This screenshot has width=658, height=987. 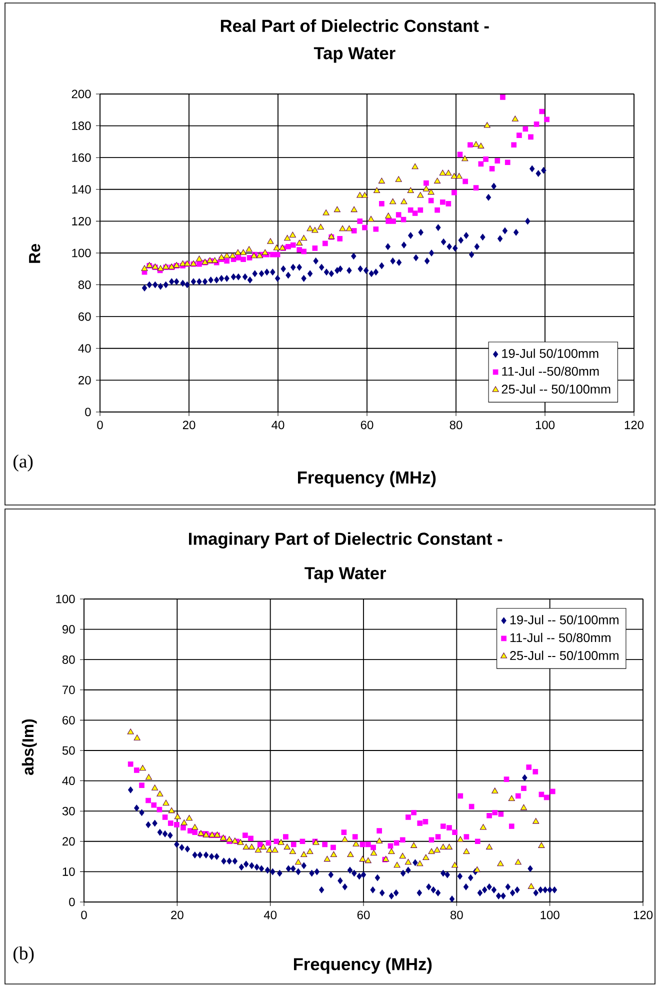 What do you see at coordinates (81, 126) in the screenshot?
I see `y-tick-label: 180` at bounding box center [81, 126].